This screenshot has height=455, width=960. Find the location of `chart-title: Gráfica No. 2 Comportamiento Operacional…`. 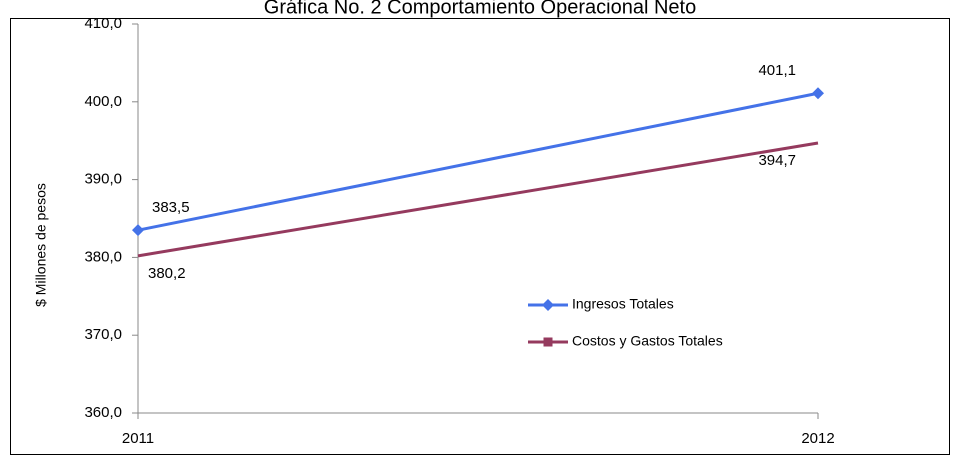

chart-title: Gráfica No. 2 Comportamiento Operacional… is located at coordinates (480, 9).